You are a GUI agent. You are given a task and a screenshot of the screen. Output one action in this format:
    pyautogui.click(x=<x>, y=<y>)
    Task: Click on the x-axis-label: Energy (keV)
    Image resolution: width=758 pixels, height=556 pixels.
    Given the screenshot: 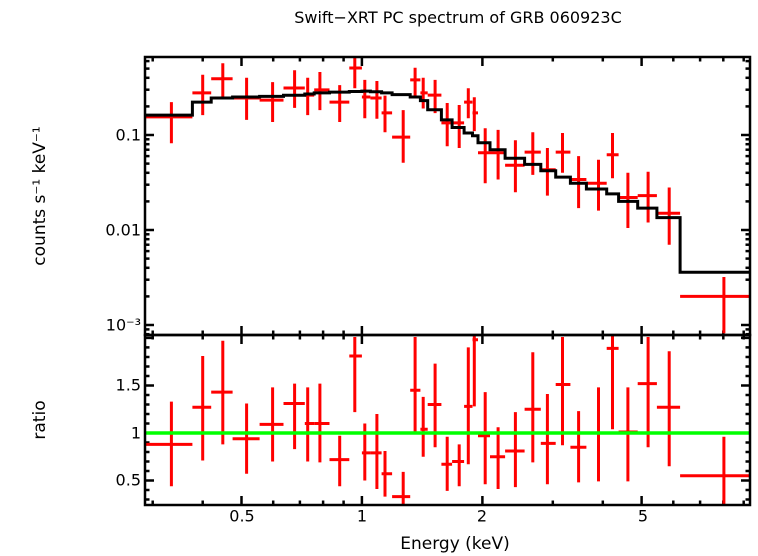 What is the action you would take?
    pyautogui.click(x=455, y=544)
    